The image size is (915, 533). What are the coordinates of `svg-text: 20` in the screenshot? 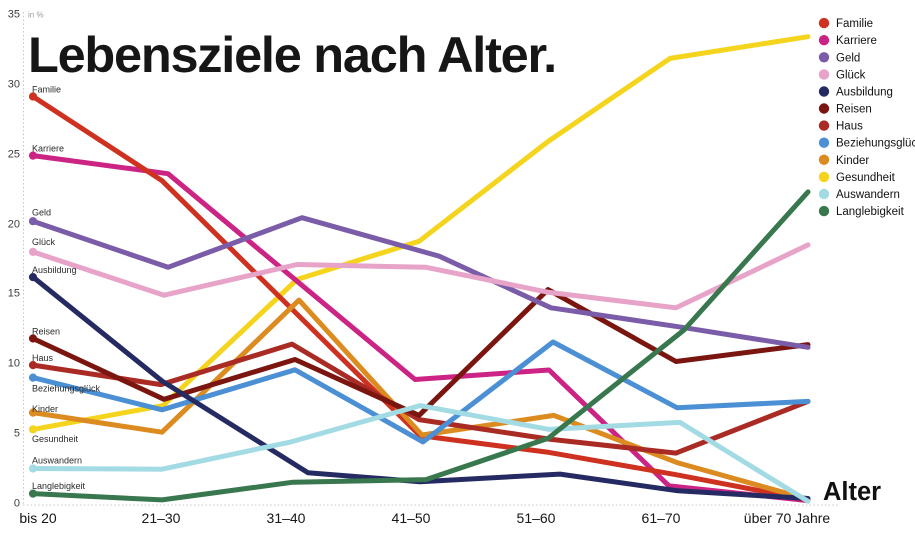 It's located at (14, 225).